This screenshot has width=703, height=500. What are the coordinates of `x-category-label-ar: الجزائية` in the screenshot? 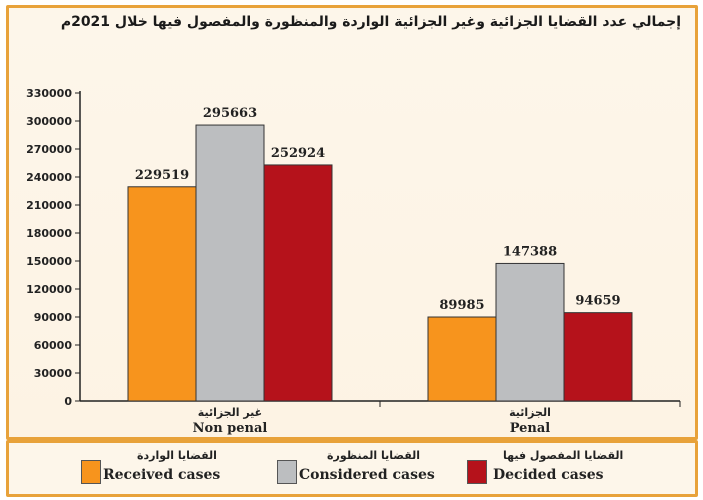 It's located at (530, 412).